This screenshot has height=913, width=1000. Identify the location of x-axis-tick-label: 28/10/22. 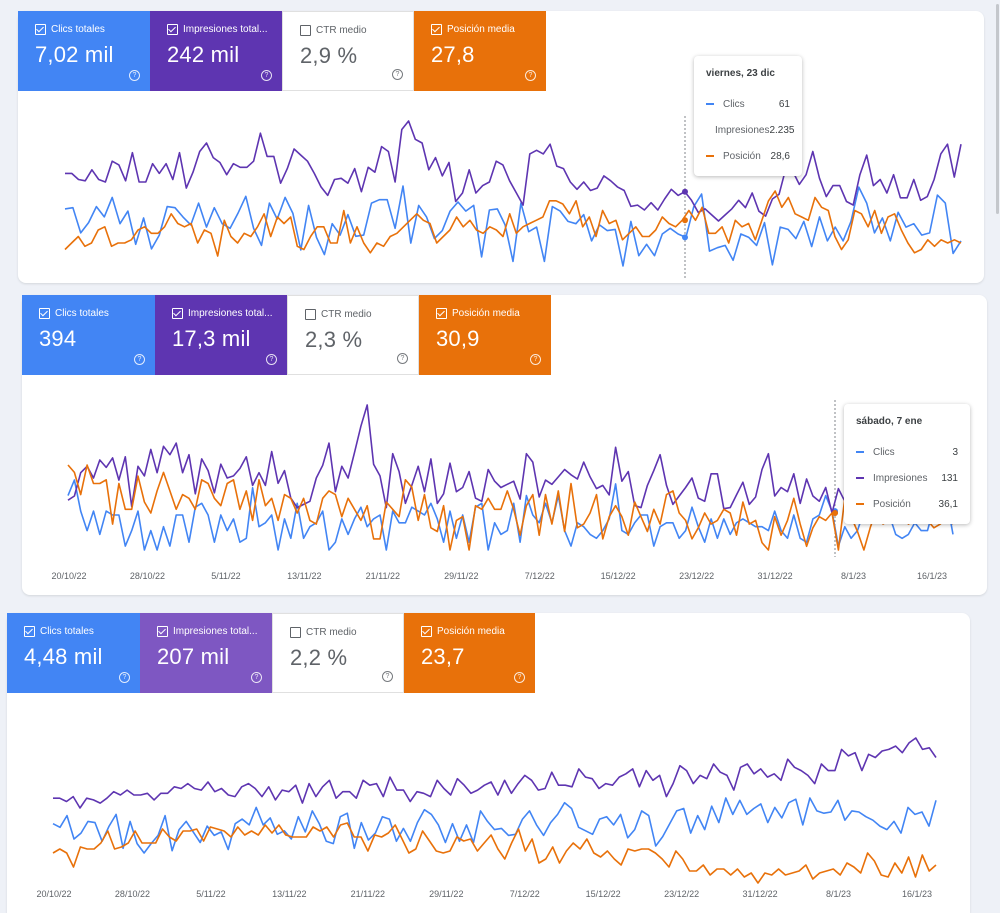
(132, 894).